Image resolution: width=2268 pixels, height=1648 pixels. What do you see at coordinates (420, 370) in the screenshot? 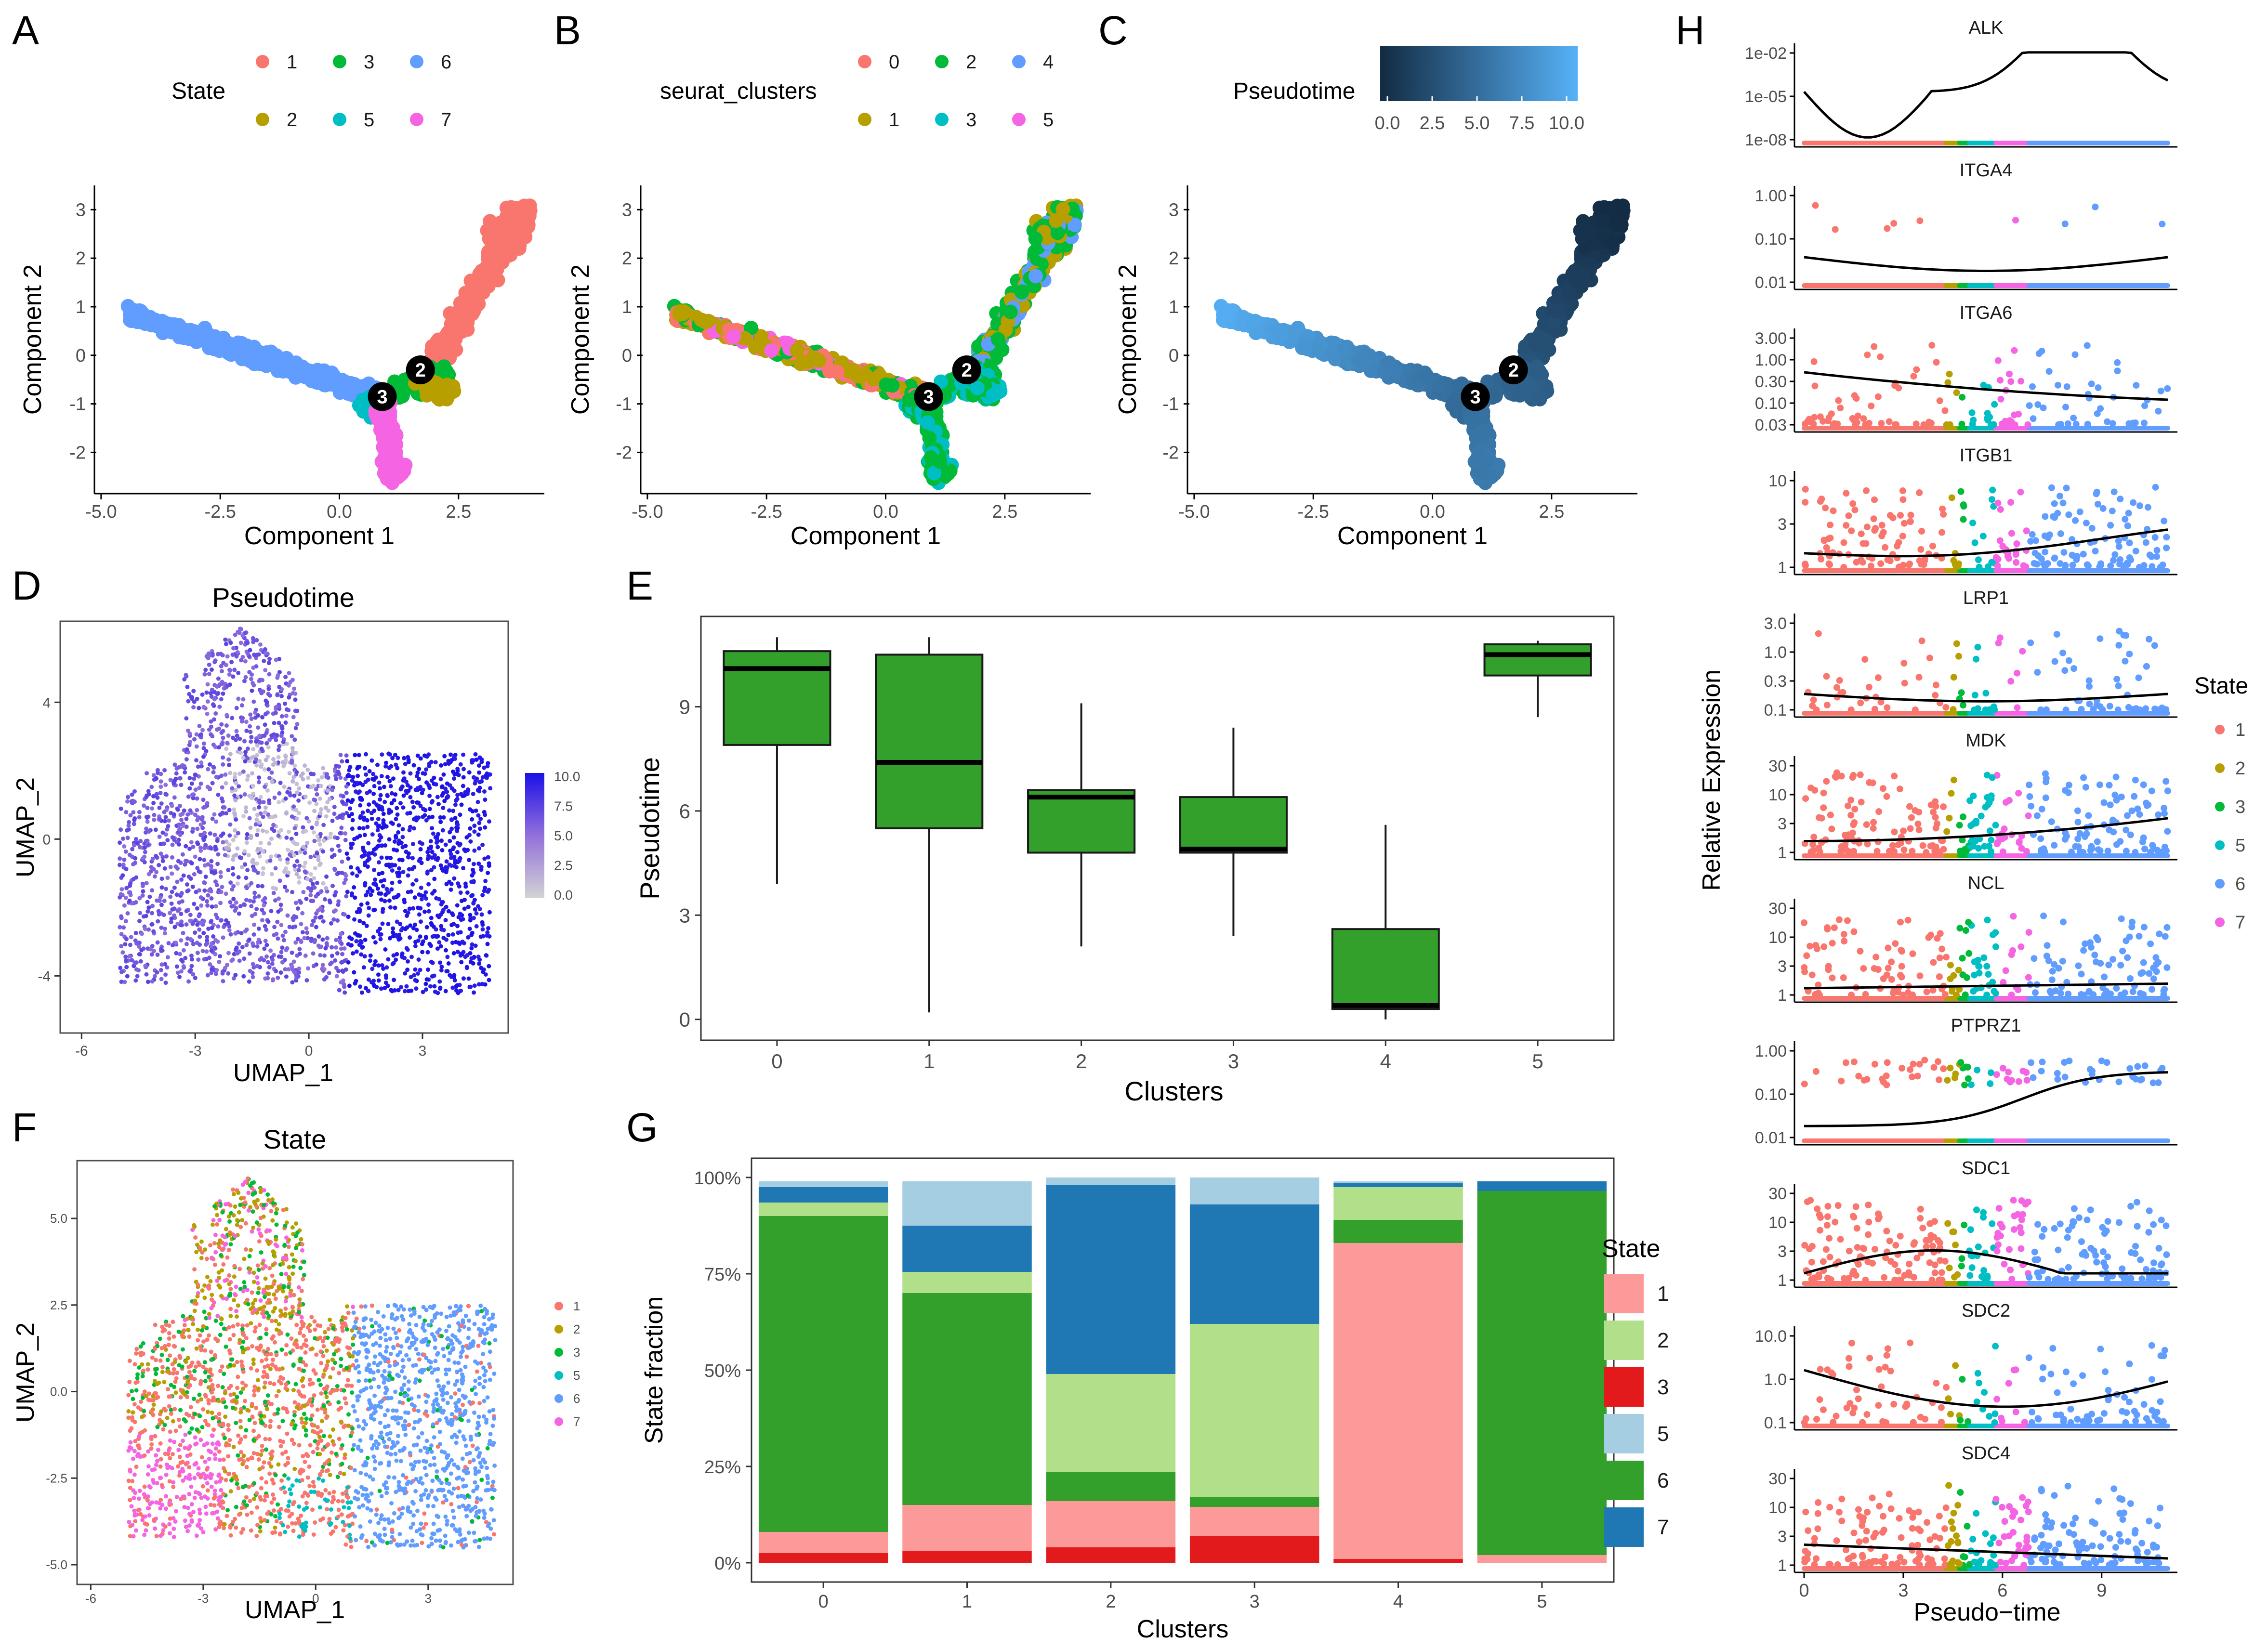
I see `branch-node-label-2: 2` at bounding box center [420, 370].